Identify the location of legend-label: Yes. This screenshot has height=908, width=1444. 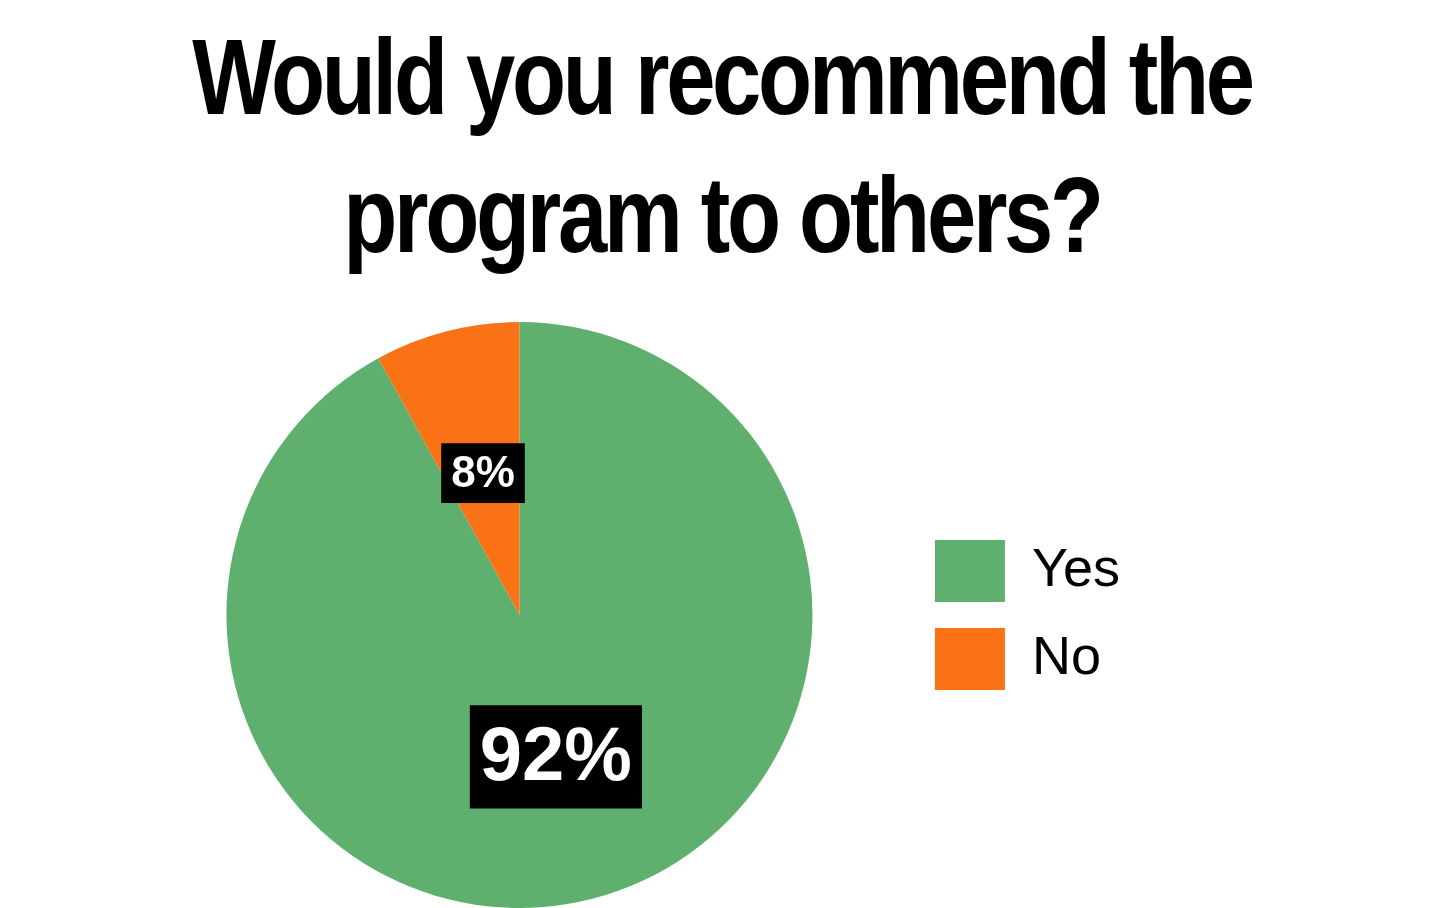
(1075, 566).